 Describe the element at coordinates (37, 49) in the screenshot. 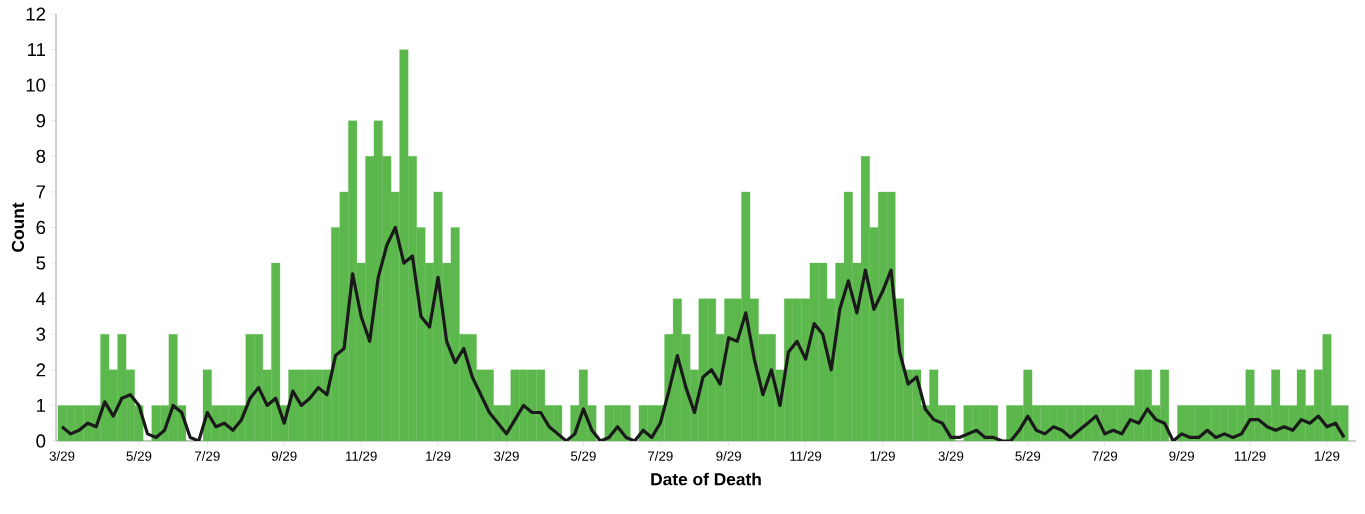

I see `y-tick-label: 11` at that location.